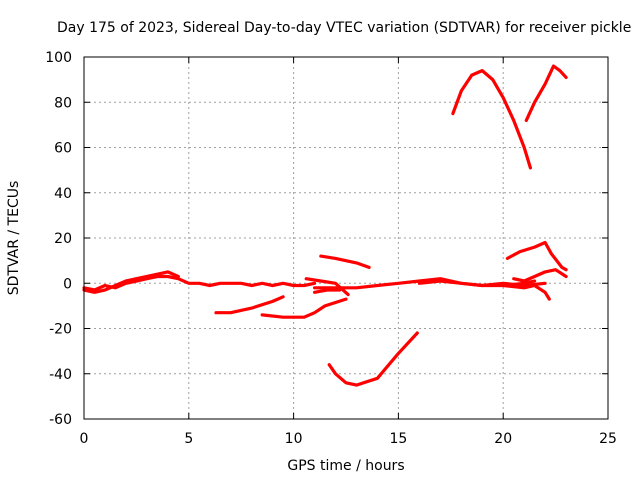  I want to click on y-tick-label: -60, so click(60, 420).